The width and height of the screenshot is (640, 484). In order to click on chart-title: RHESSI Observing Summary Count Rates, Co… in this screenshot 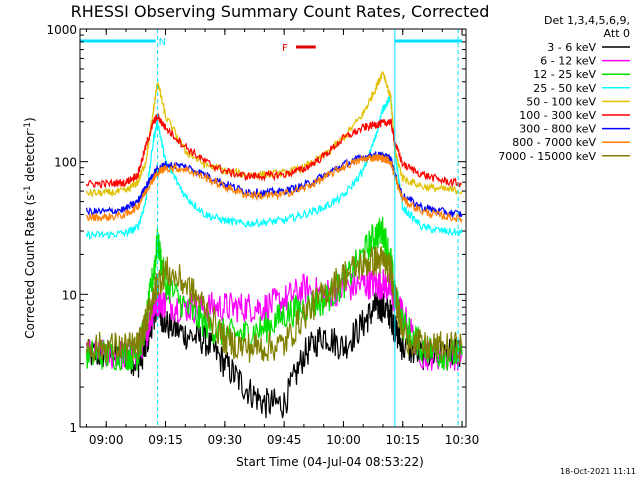, I will do `click(280, 11)`.